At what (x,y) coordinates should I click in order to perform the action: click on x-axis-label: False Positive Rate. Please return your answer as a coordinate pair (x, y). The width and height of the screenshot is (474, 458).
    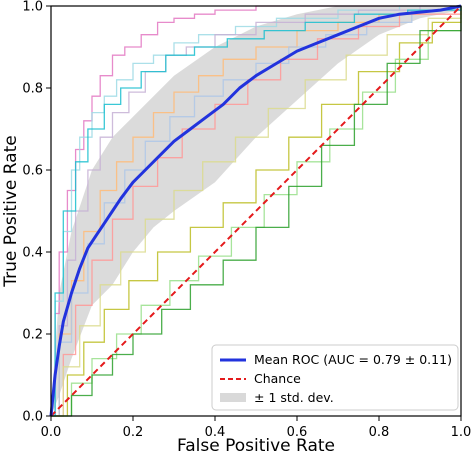
    Looking at the image, I should click on (256, 446).